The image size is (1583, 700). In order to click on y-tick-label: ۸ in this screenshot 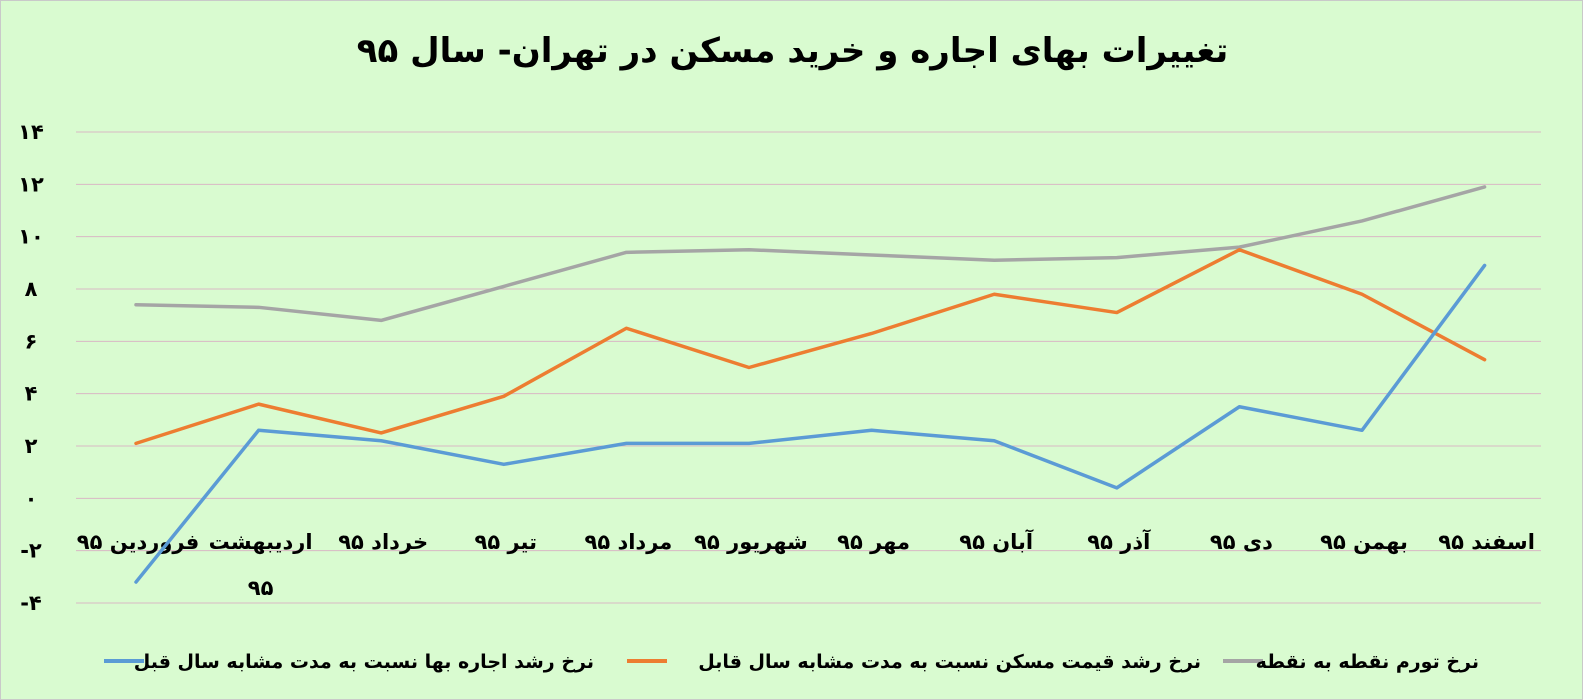, I will do `click(31, 289)`.